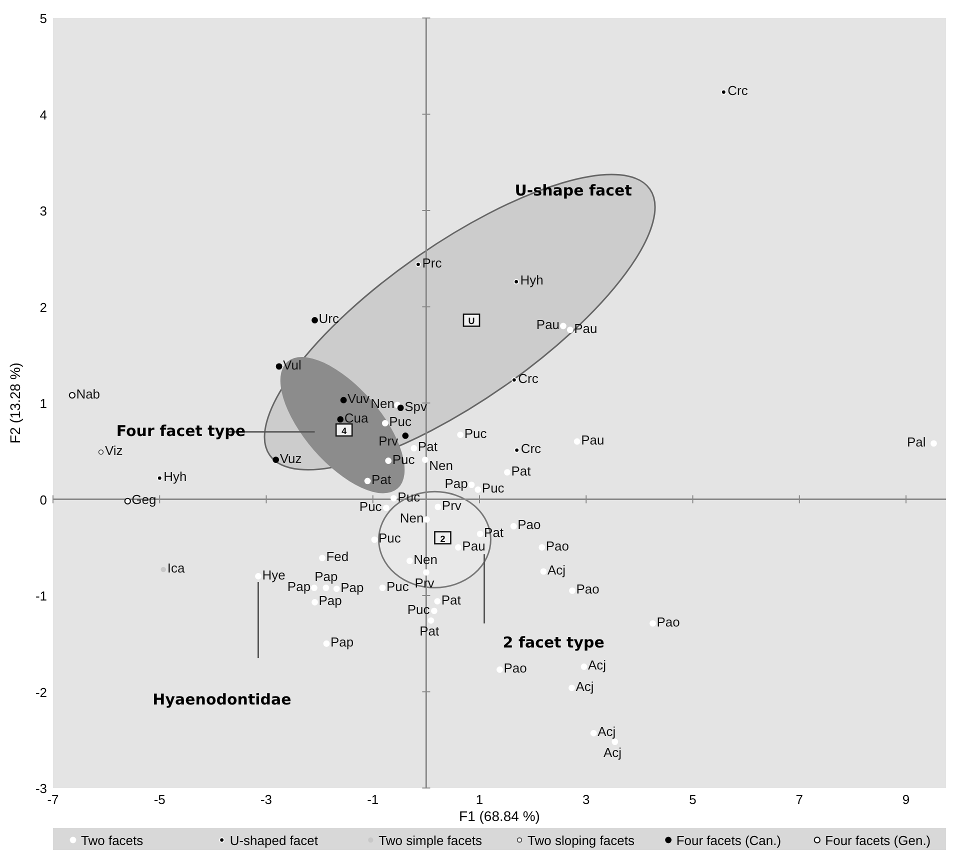 The image size is (963, 862). What do you see at coordinates (337, 556) in the screenshot?
I see `data-label: Fed` at bounding box center [337, 556].